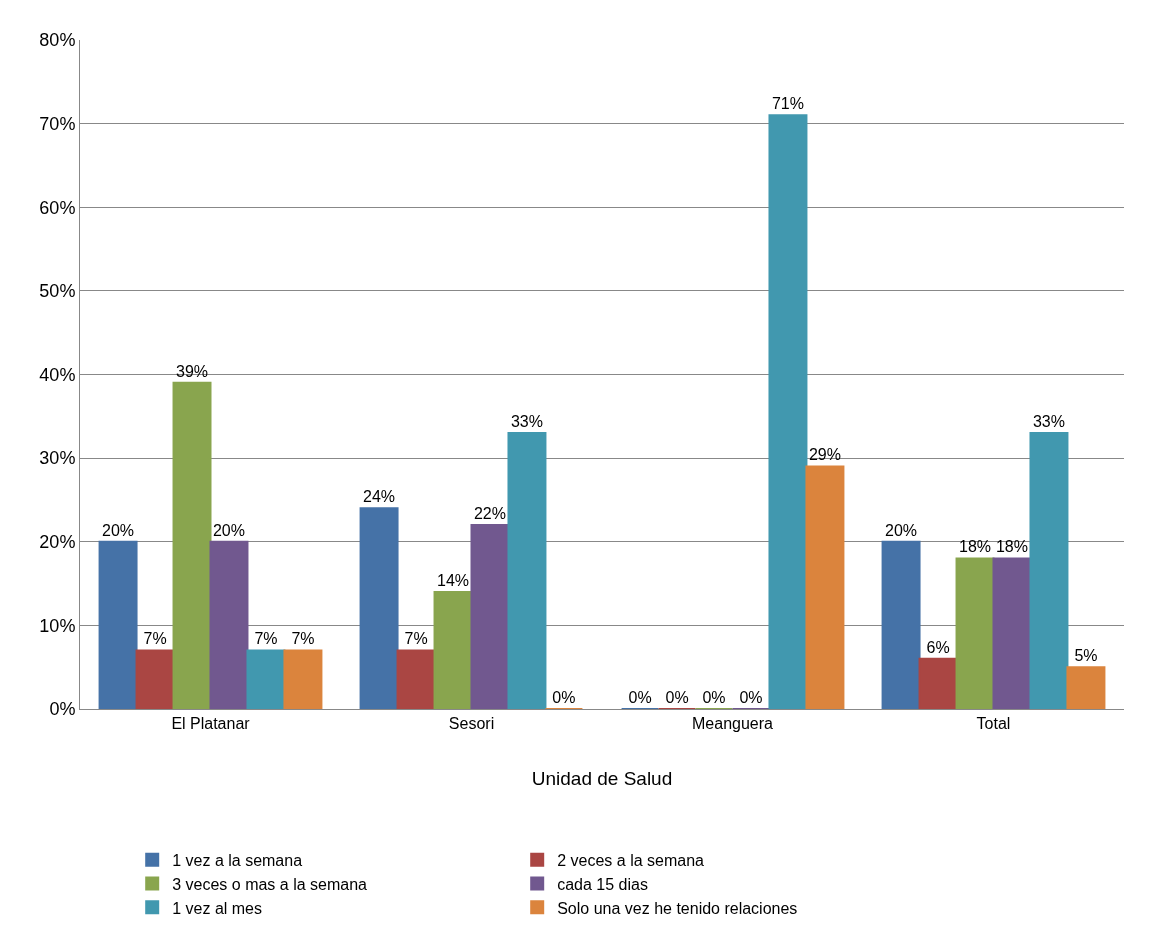 The image size is (1154, 937). Describe the element at coordinates (211, 724) in the screenshot. I see `x-tick-label: El Platanar` at that location.